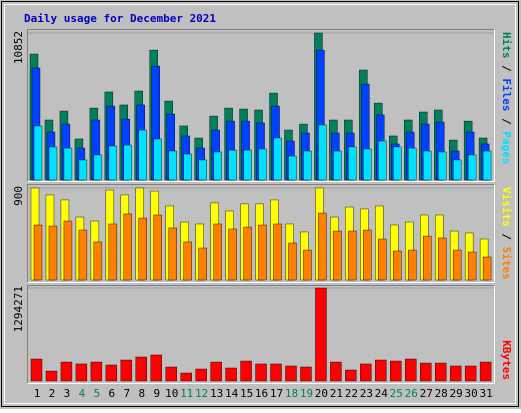 The image size is (521, 413). Describe the element at coordinates (411, 393) in the screenshot. I see `x-tick-label: 26` at that location.